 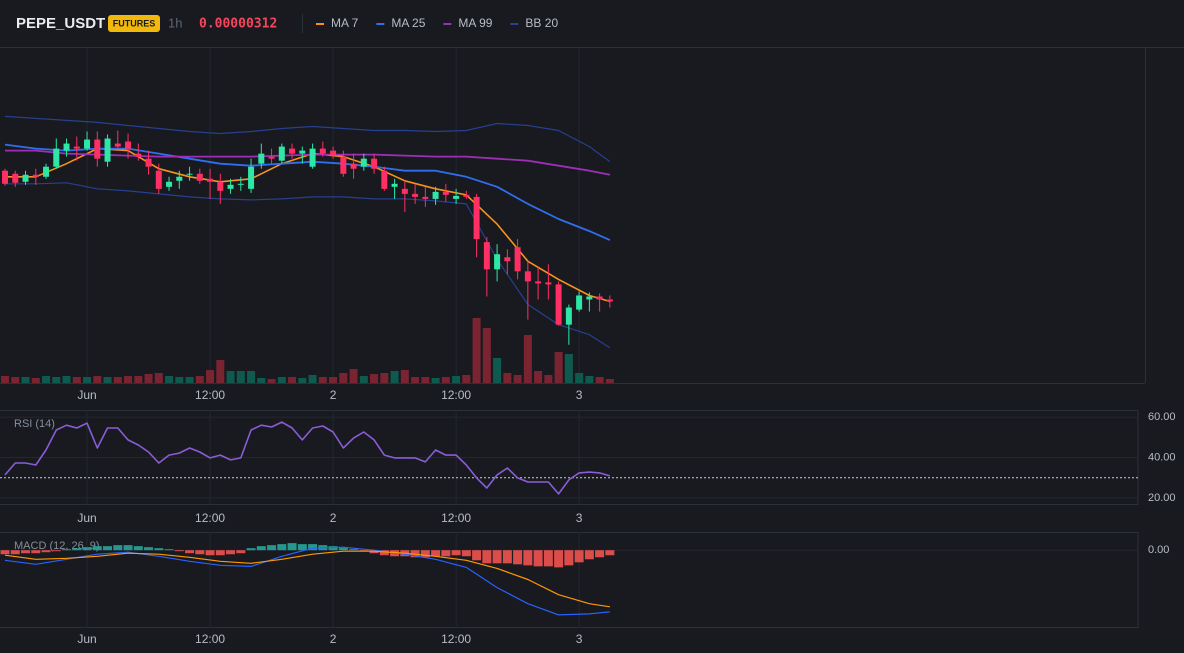 What do you see at coordinates (175, 22) in the screenshot?
I see `interval: 1h` at bounding box center [175, 22].